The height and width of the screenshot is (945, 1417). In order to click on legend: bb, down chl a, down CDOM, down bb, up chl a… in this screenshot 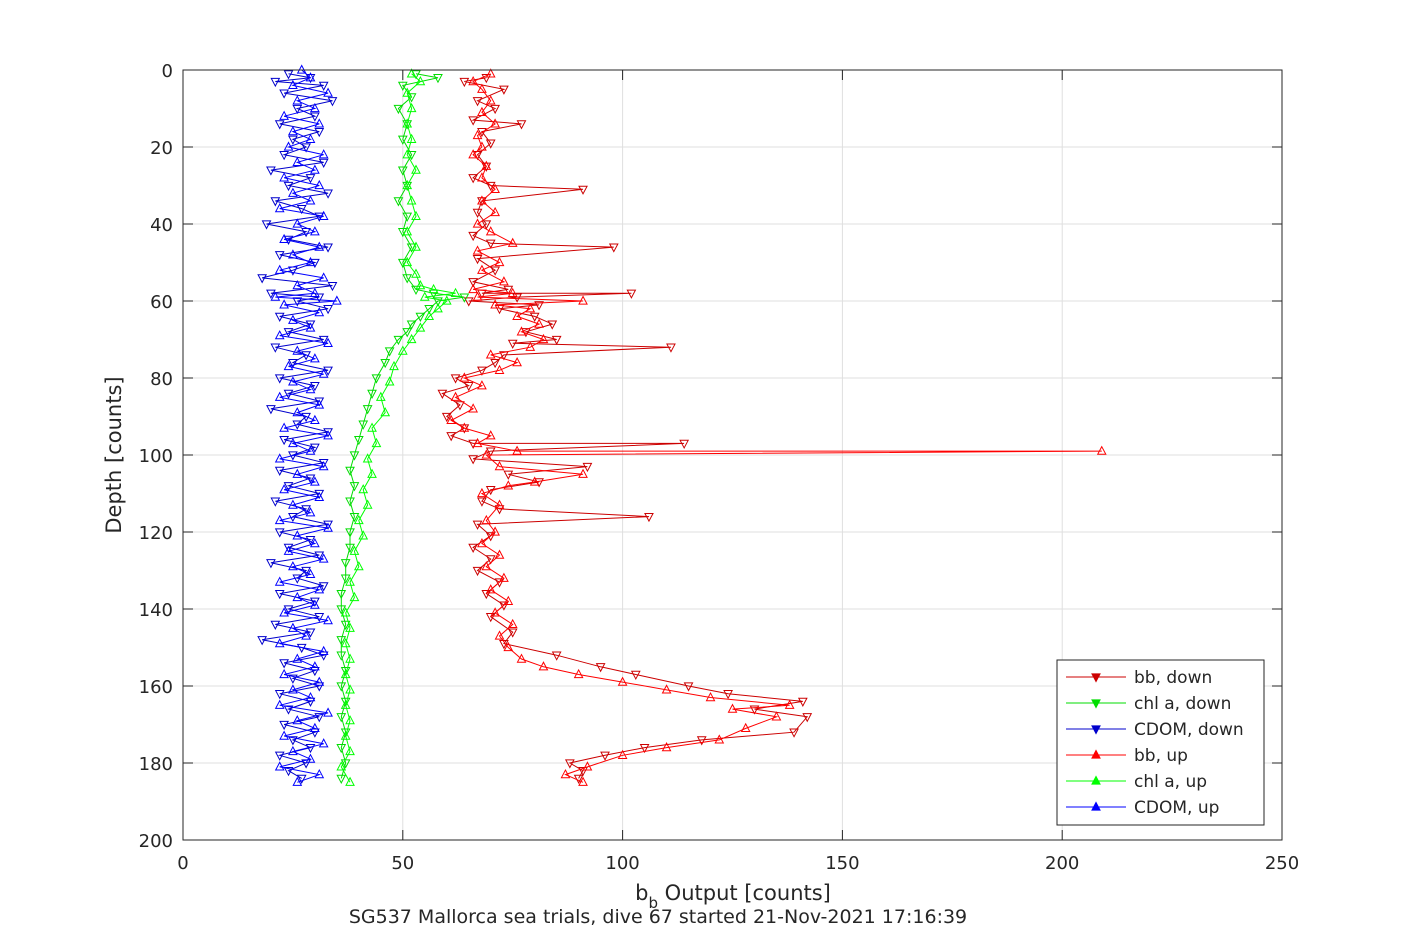, I will do `click(1160, 742)`.